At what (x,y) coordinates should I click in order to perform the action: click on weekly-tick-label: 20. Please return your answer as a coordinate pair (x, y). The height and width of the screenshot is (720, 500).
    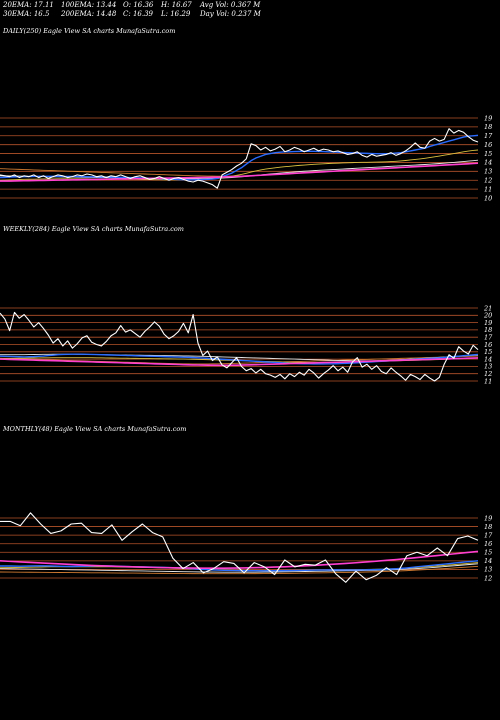
    Looking at the image, I should click on (487, 316).